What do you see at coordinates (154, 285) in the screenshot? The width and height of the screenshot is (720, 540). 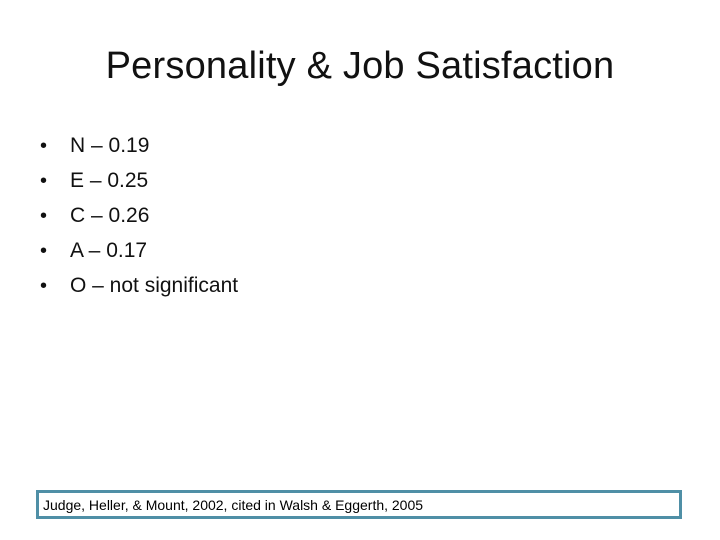 I see `bullet-text: O – not significant` at bounding box center [154, 285].